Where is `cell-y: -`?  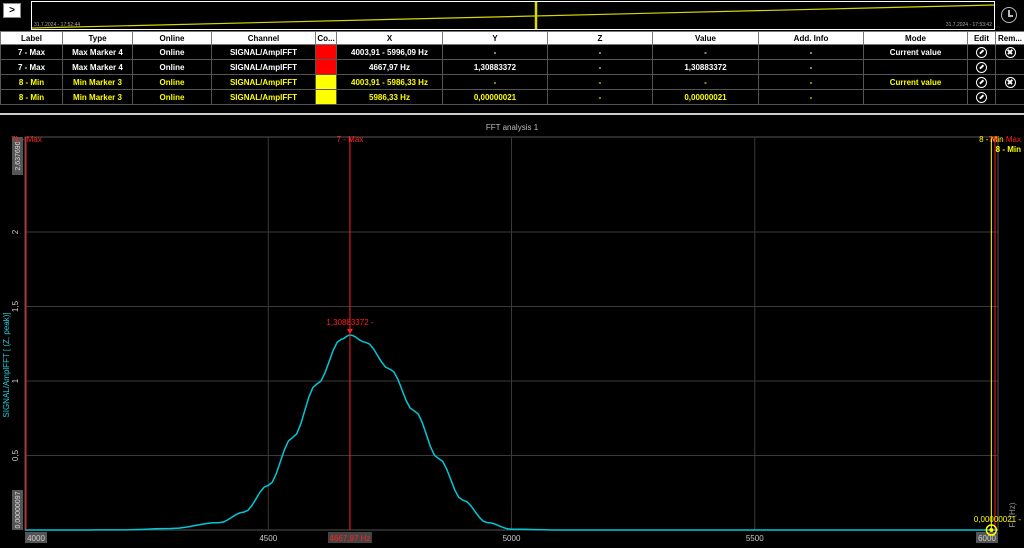
cell-y: - is located at coordinates (495, 82).